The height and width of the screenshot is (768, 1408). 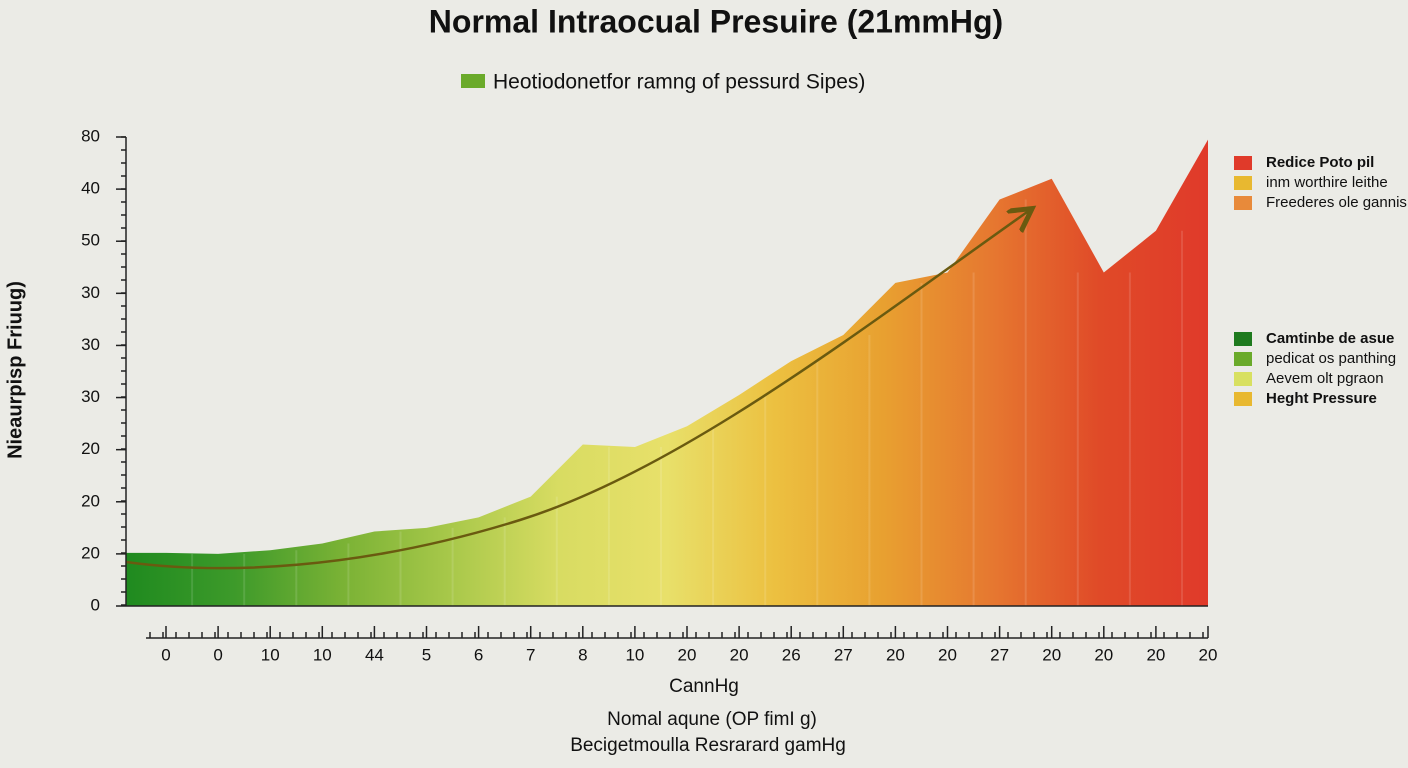 I want to click on y-tick-label: 50, so click(x=90, y=240).